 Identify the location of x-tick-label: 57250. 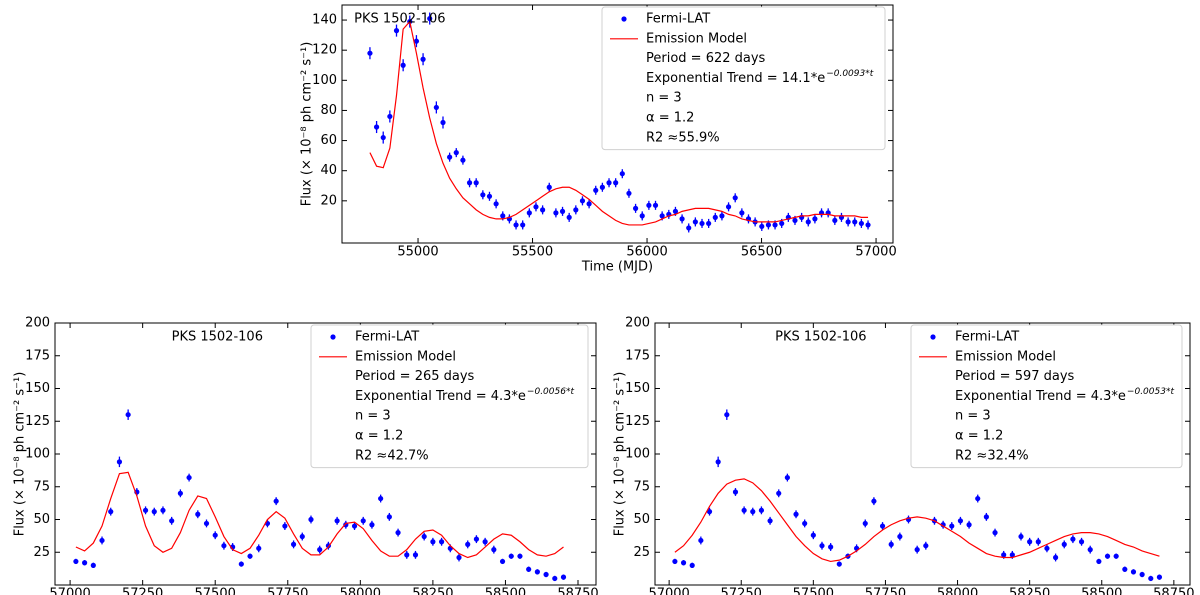
(741, 591).